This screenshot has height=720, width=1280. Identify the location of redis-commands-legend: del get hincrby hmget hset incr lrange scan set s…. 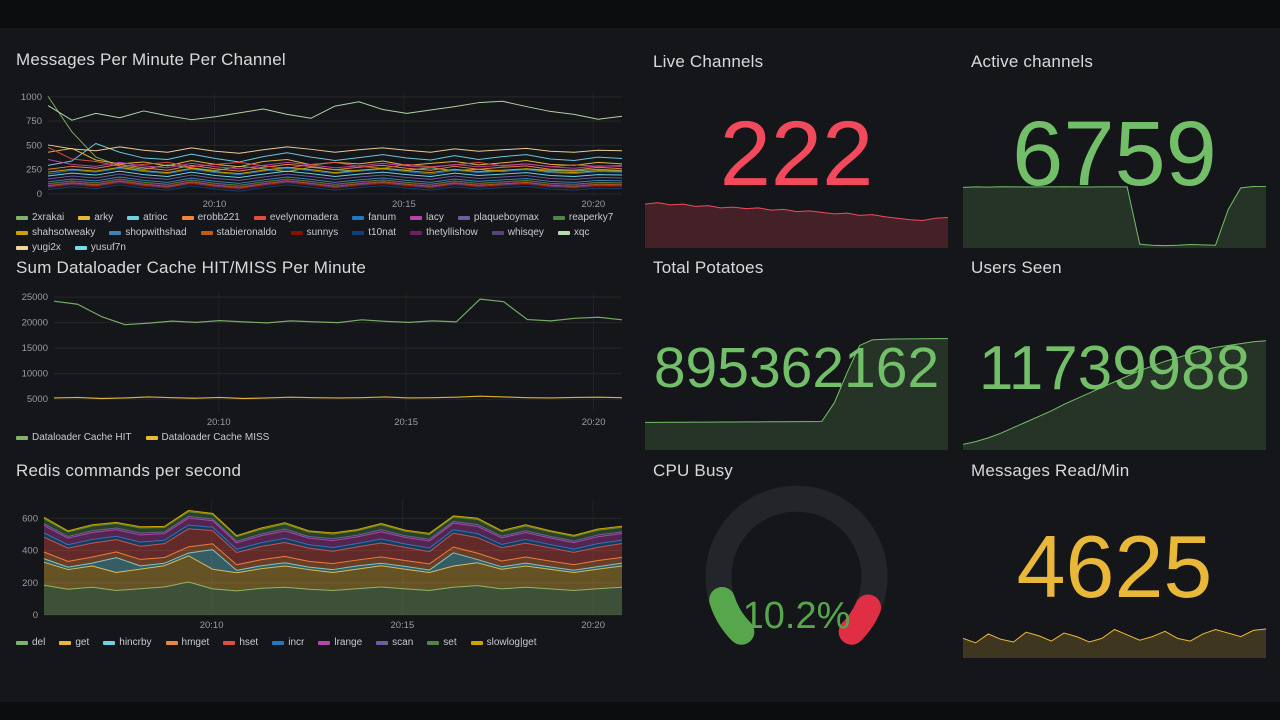
(321, 642).